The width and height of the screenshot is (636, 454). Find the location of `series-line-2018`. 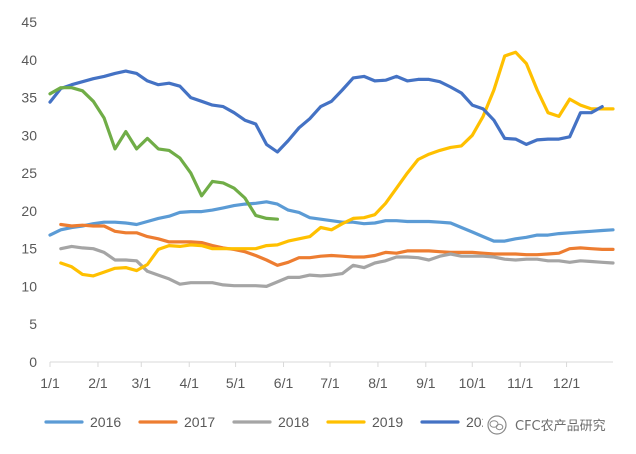

series-line-2018 is located at coordinates (337, 266).